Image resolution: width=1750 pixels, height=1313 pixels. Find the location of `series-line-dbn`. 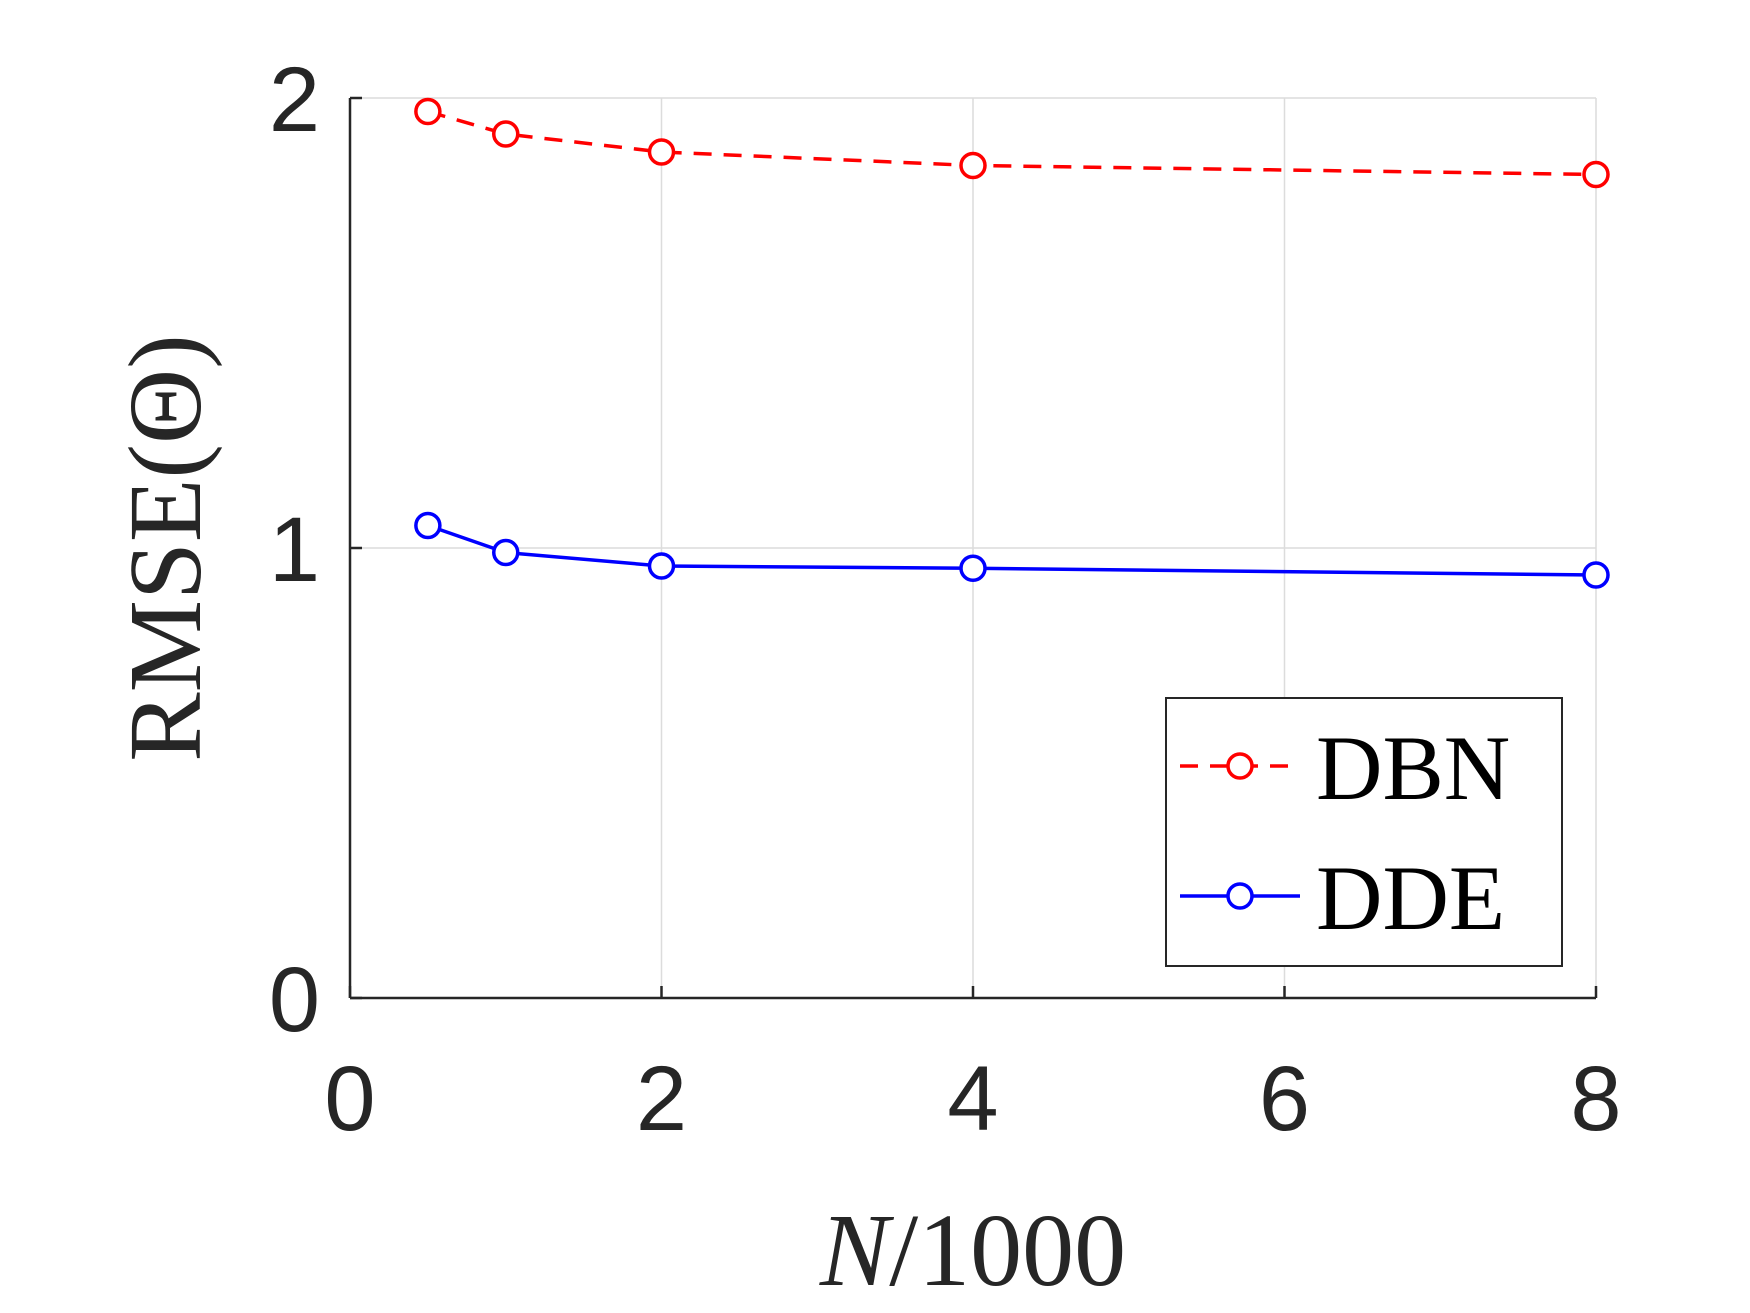

series-line-dbn is located at coordinates (1012, 143).